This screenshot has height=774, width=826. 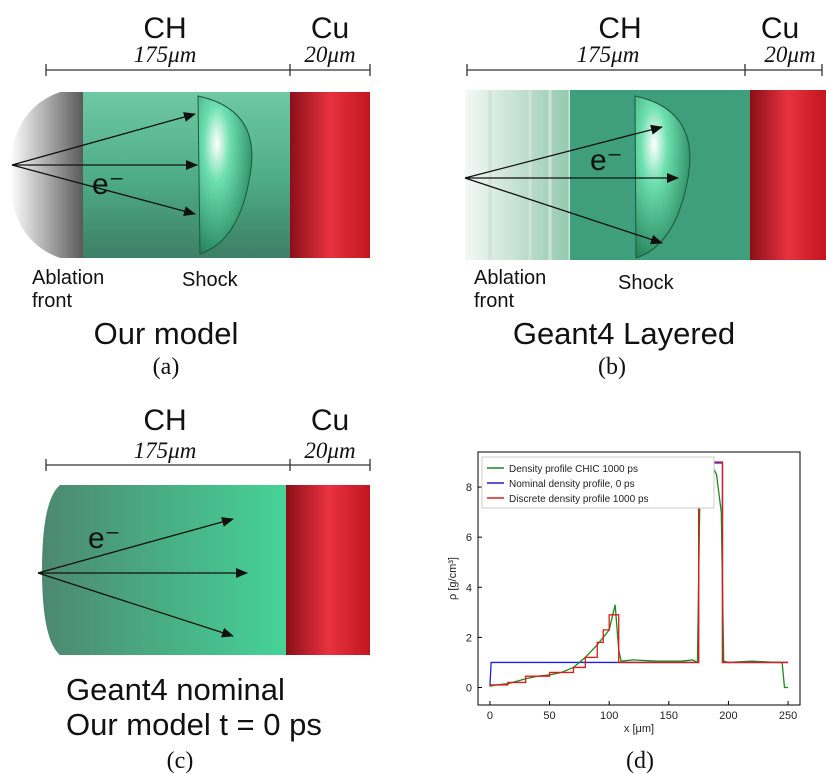 I want to click on x-tick-label: 0, so click(x=490, y=716).